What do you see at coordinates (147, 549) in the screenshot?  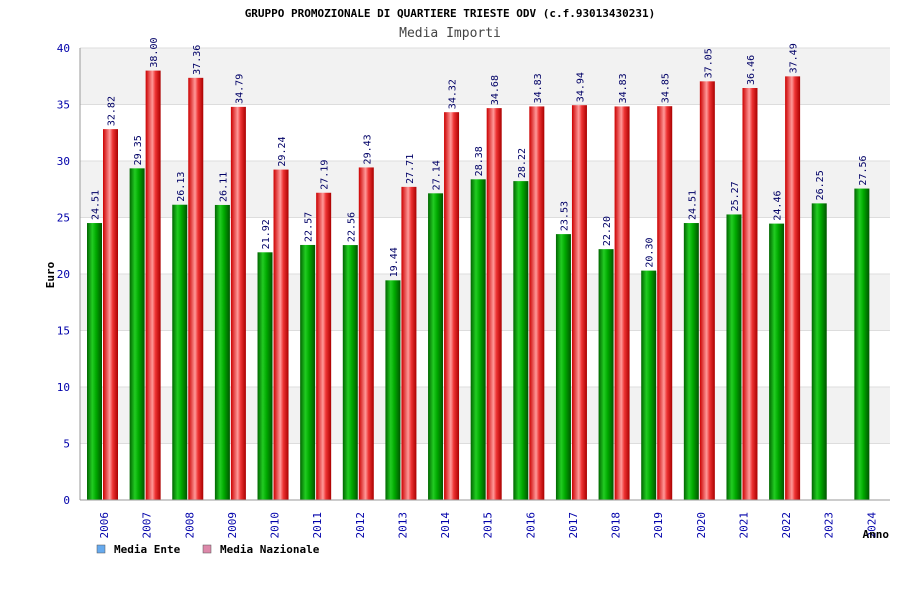 I see `legend-label-media-ente: Media Ente` at bounding box center [147, 549].